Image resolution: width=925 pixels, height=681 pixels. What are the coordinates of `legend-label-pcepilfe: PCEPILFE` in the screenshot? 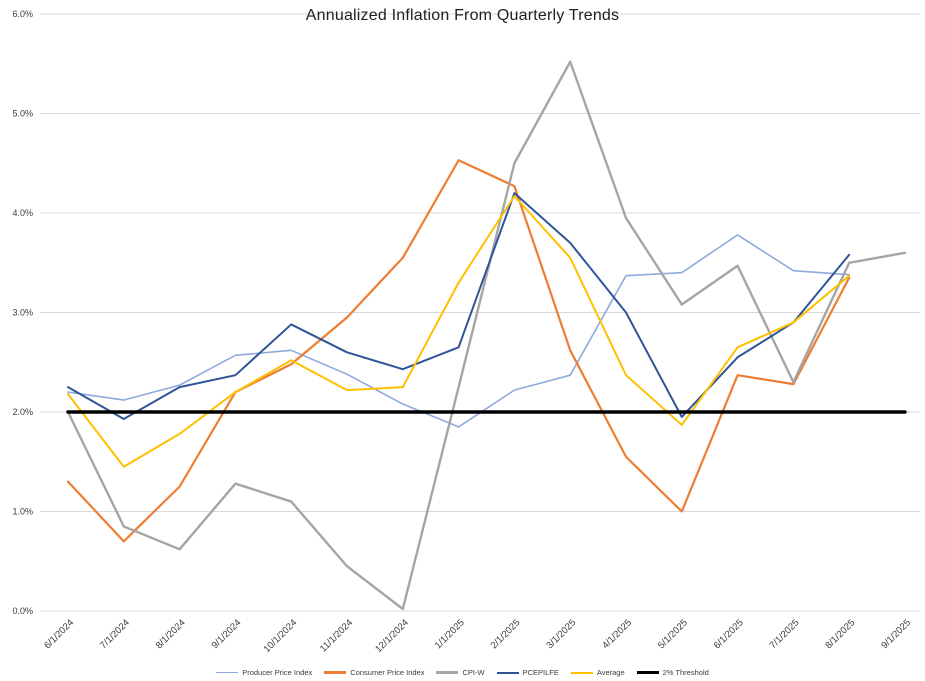 It's located at (540, 672).